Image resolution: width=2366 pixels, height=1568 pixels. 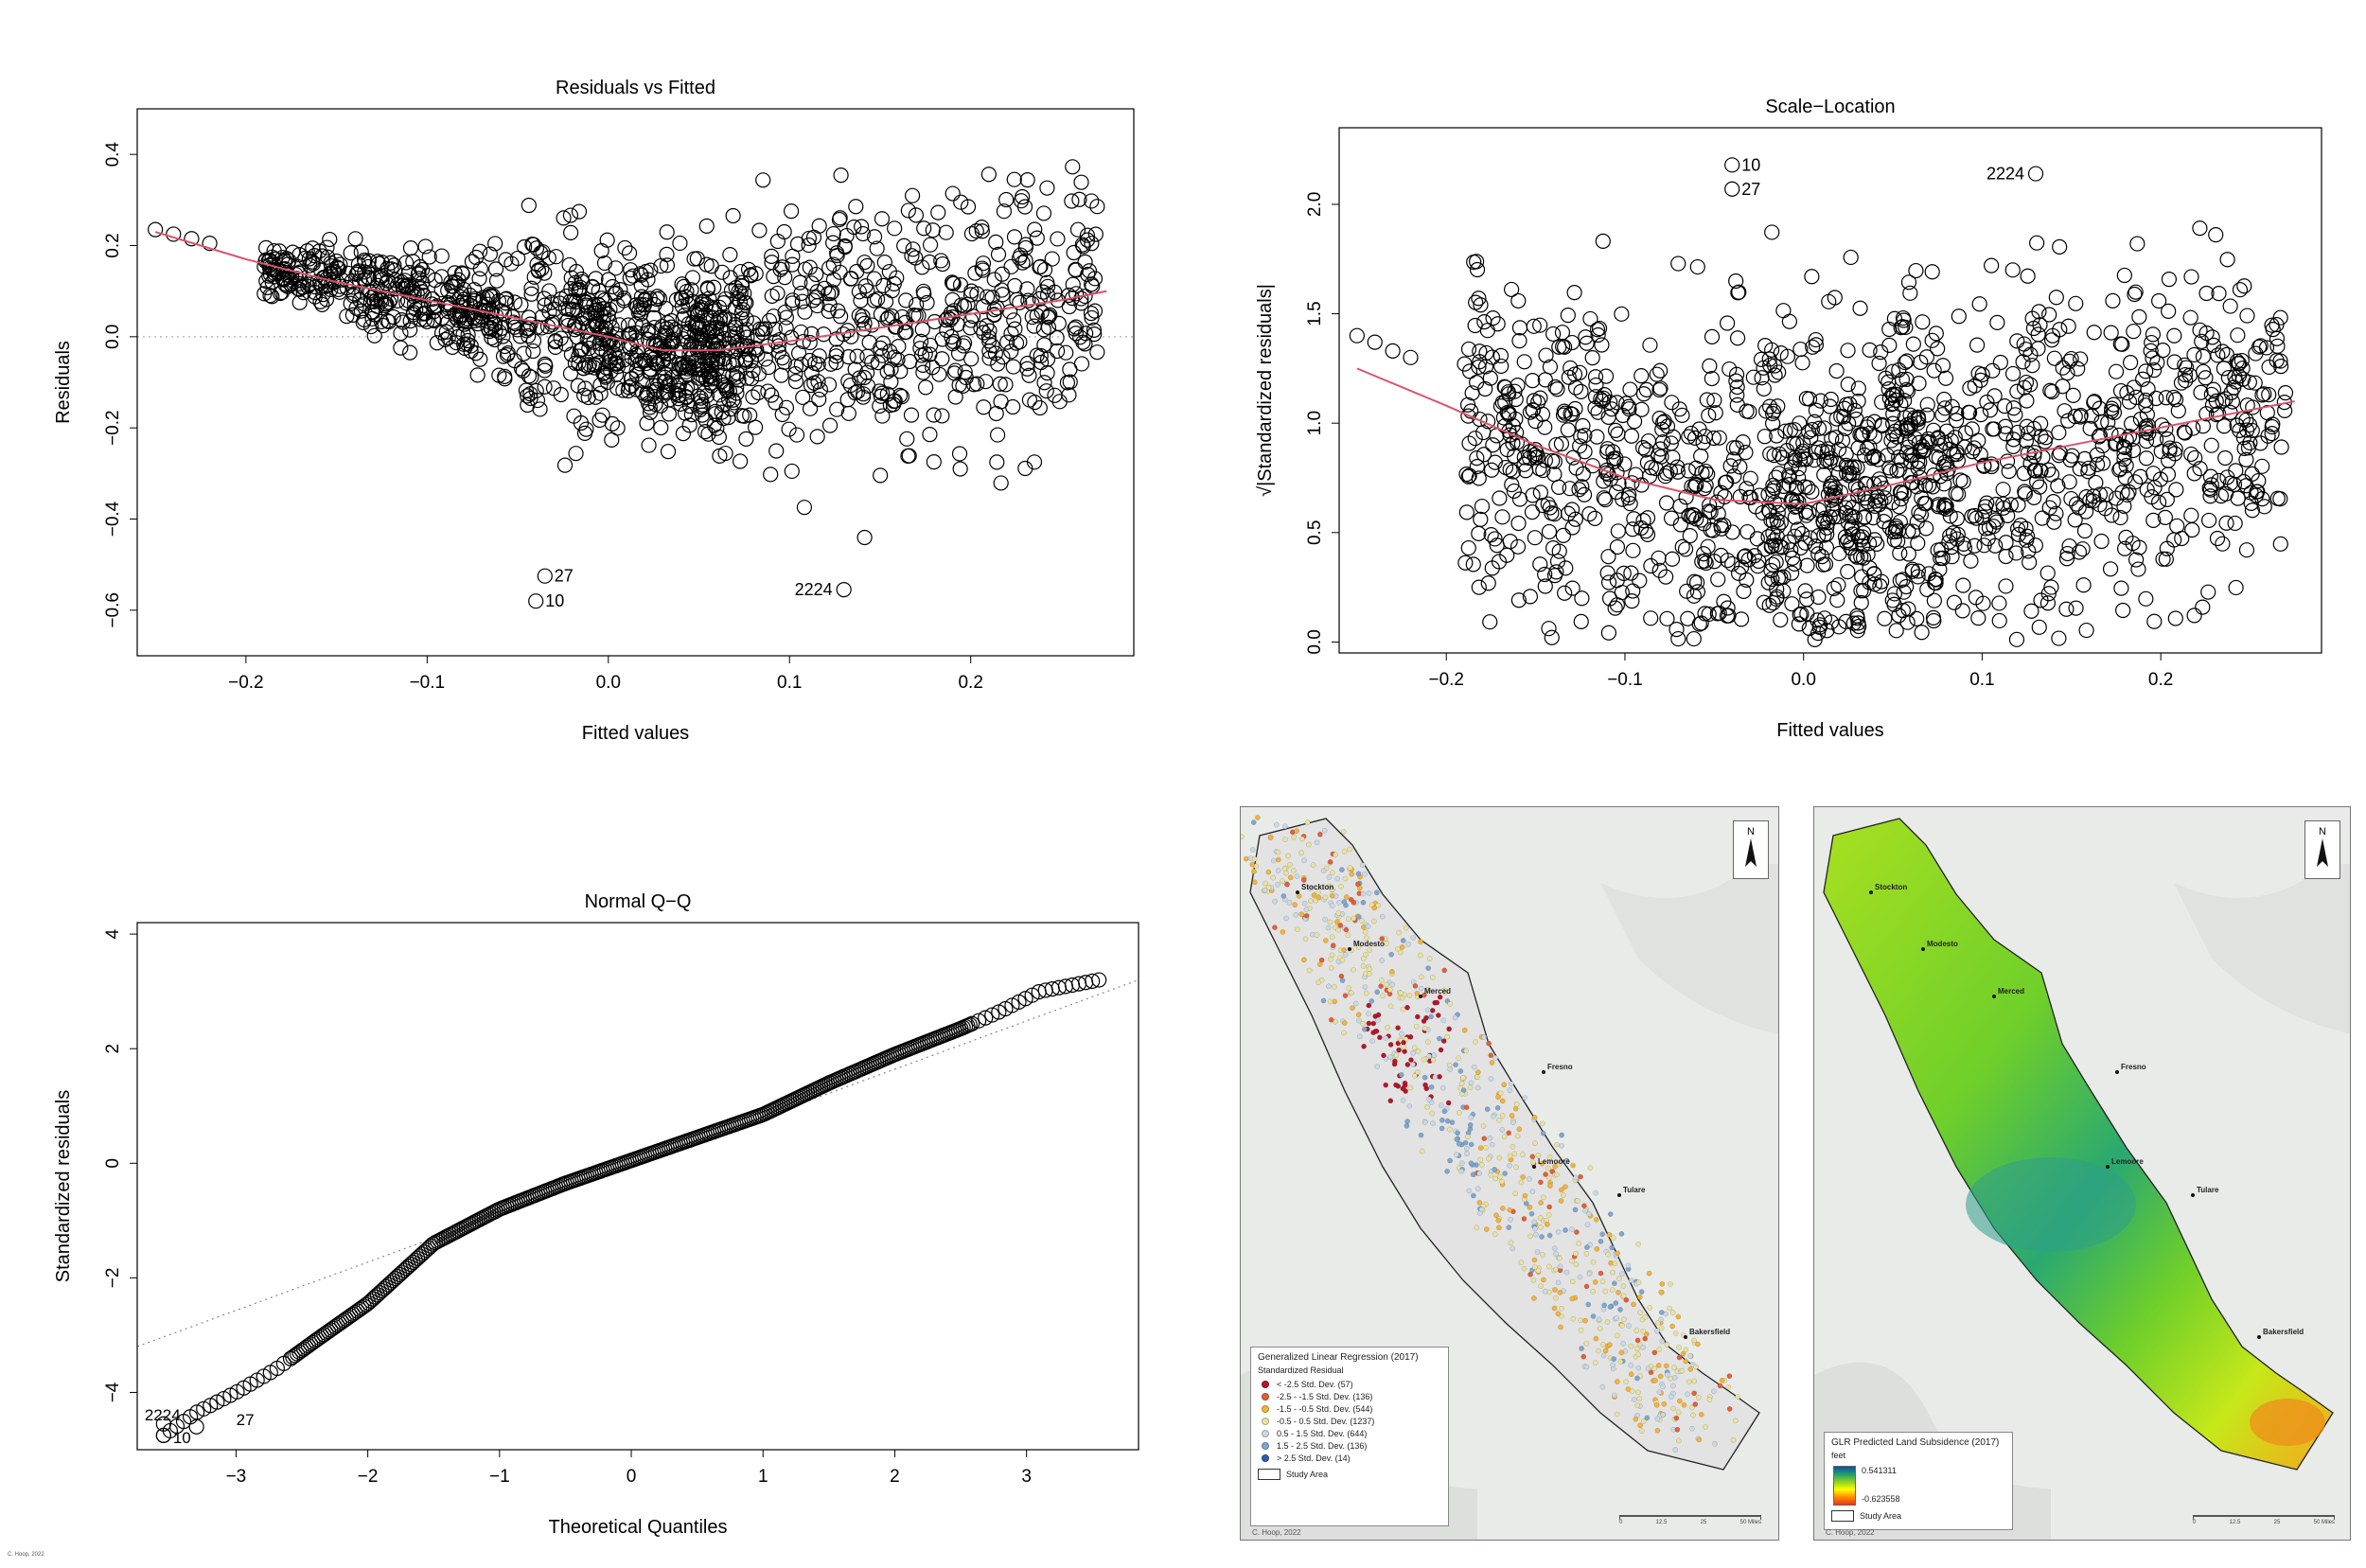 I want to click on study-area-outline, so click(x=1504, y=1144).